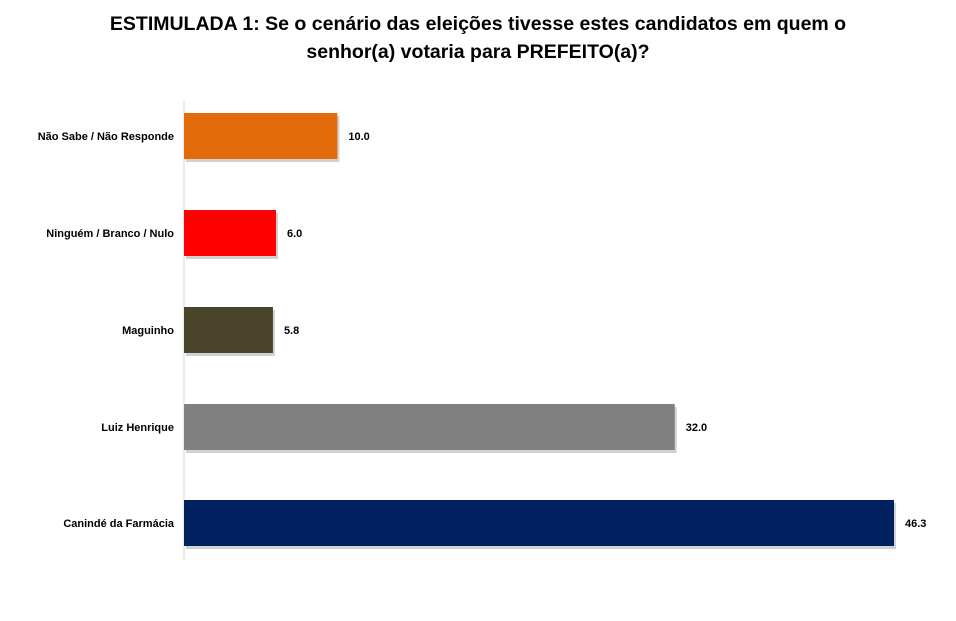 The image size is (956, 621). Describe the element at coordinates (106, 137) in the screenshot. I see `category-label: Não Sabe / Não Responde` at that location.